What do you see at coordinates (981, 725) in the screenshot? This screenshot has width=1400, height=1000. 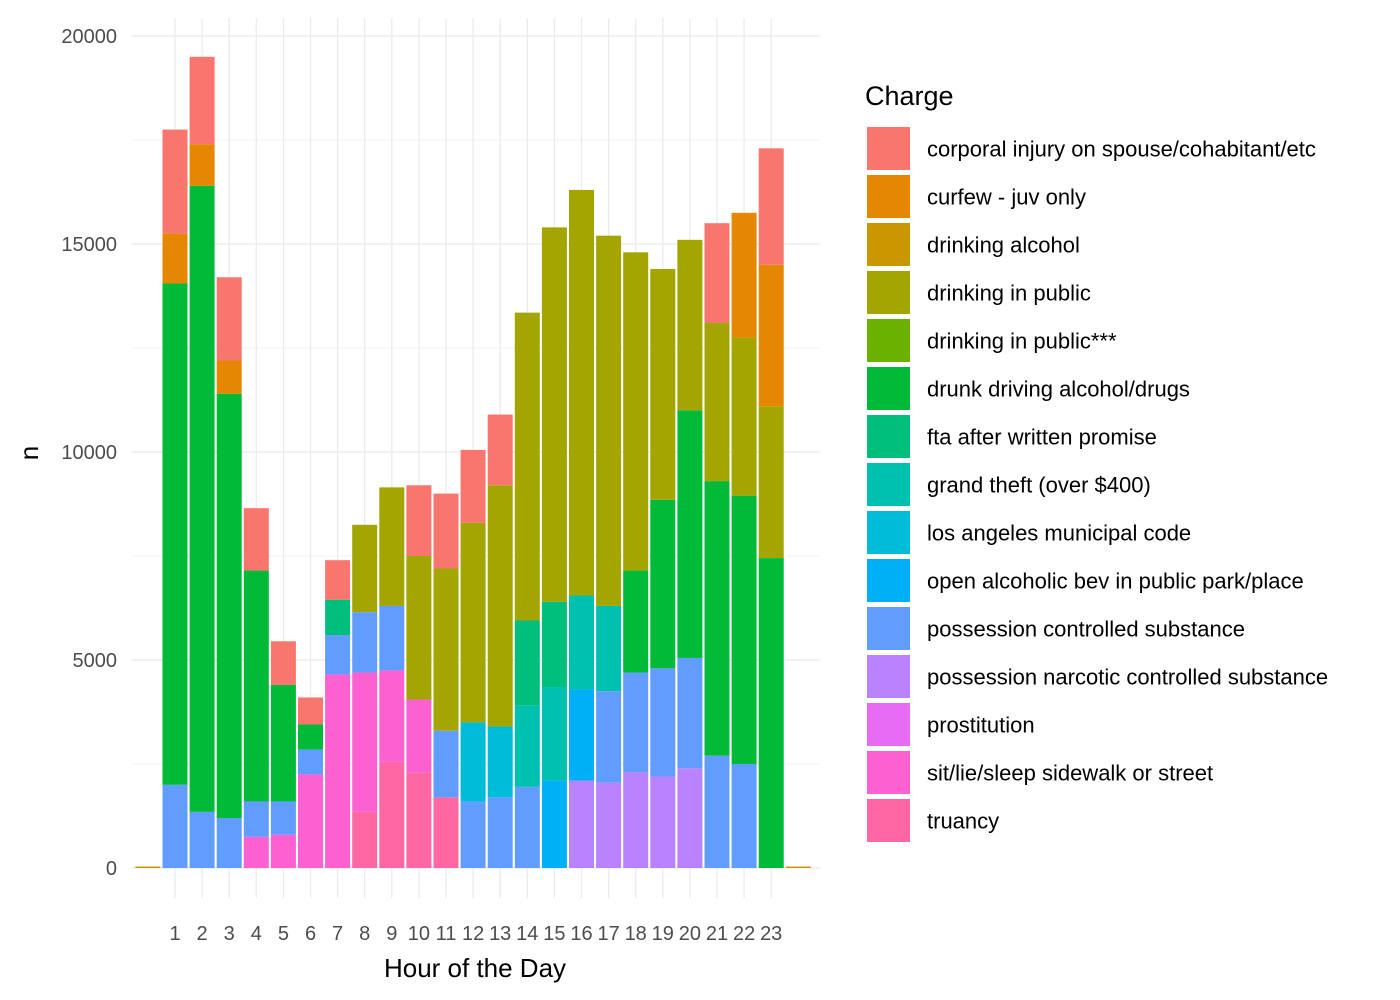 I see `legend-label: prostitution` at bounding box center [981, 725].